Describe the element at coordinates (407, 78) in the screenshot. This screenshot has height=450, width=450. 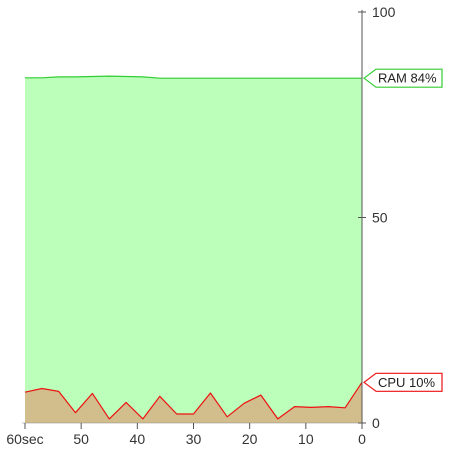
I see `ram-callout-label: RAM 84%` at that location.